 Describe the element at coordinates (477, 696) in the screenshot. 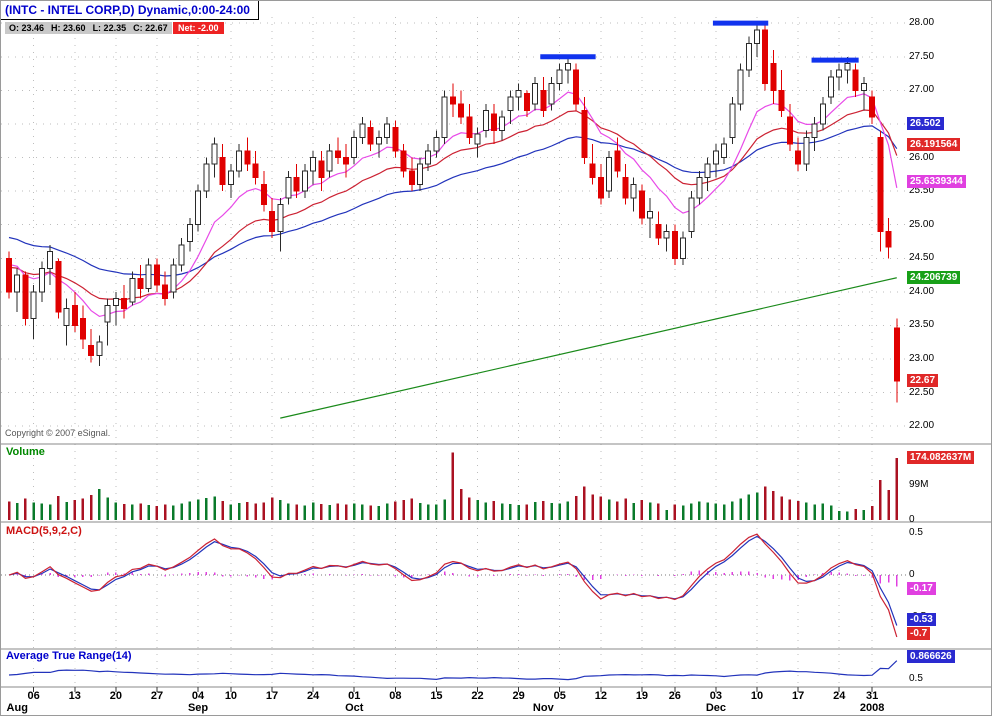

I see `date-tick-label: 22` at that location.